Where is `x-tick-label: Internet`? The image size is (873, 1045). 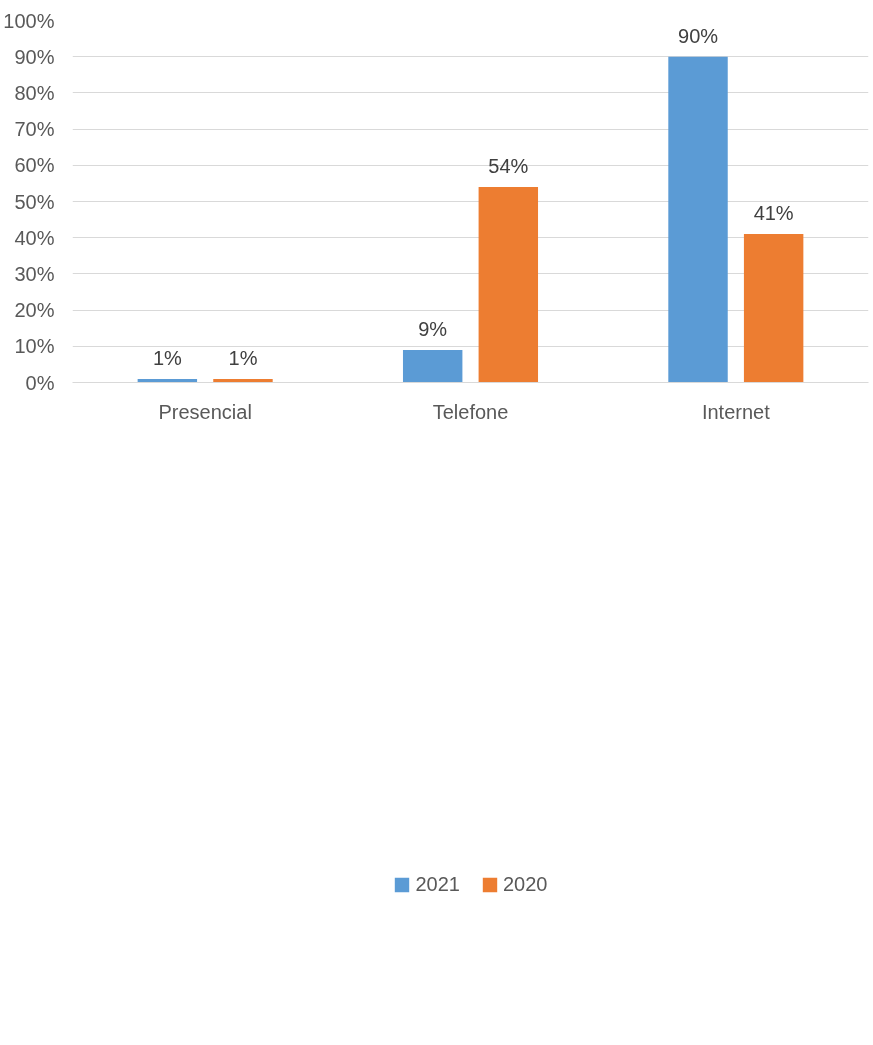
x-tick-label: Internet is located at coordinates (736, 411).